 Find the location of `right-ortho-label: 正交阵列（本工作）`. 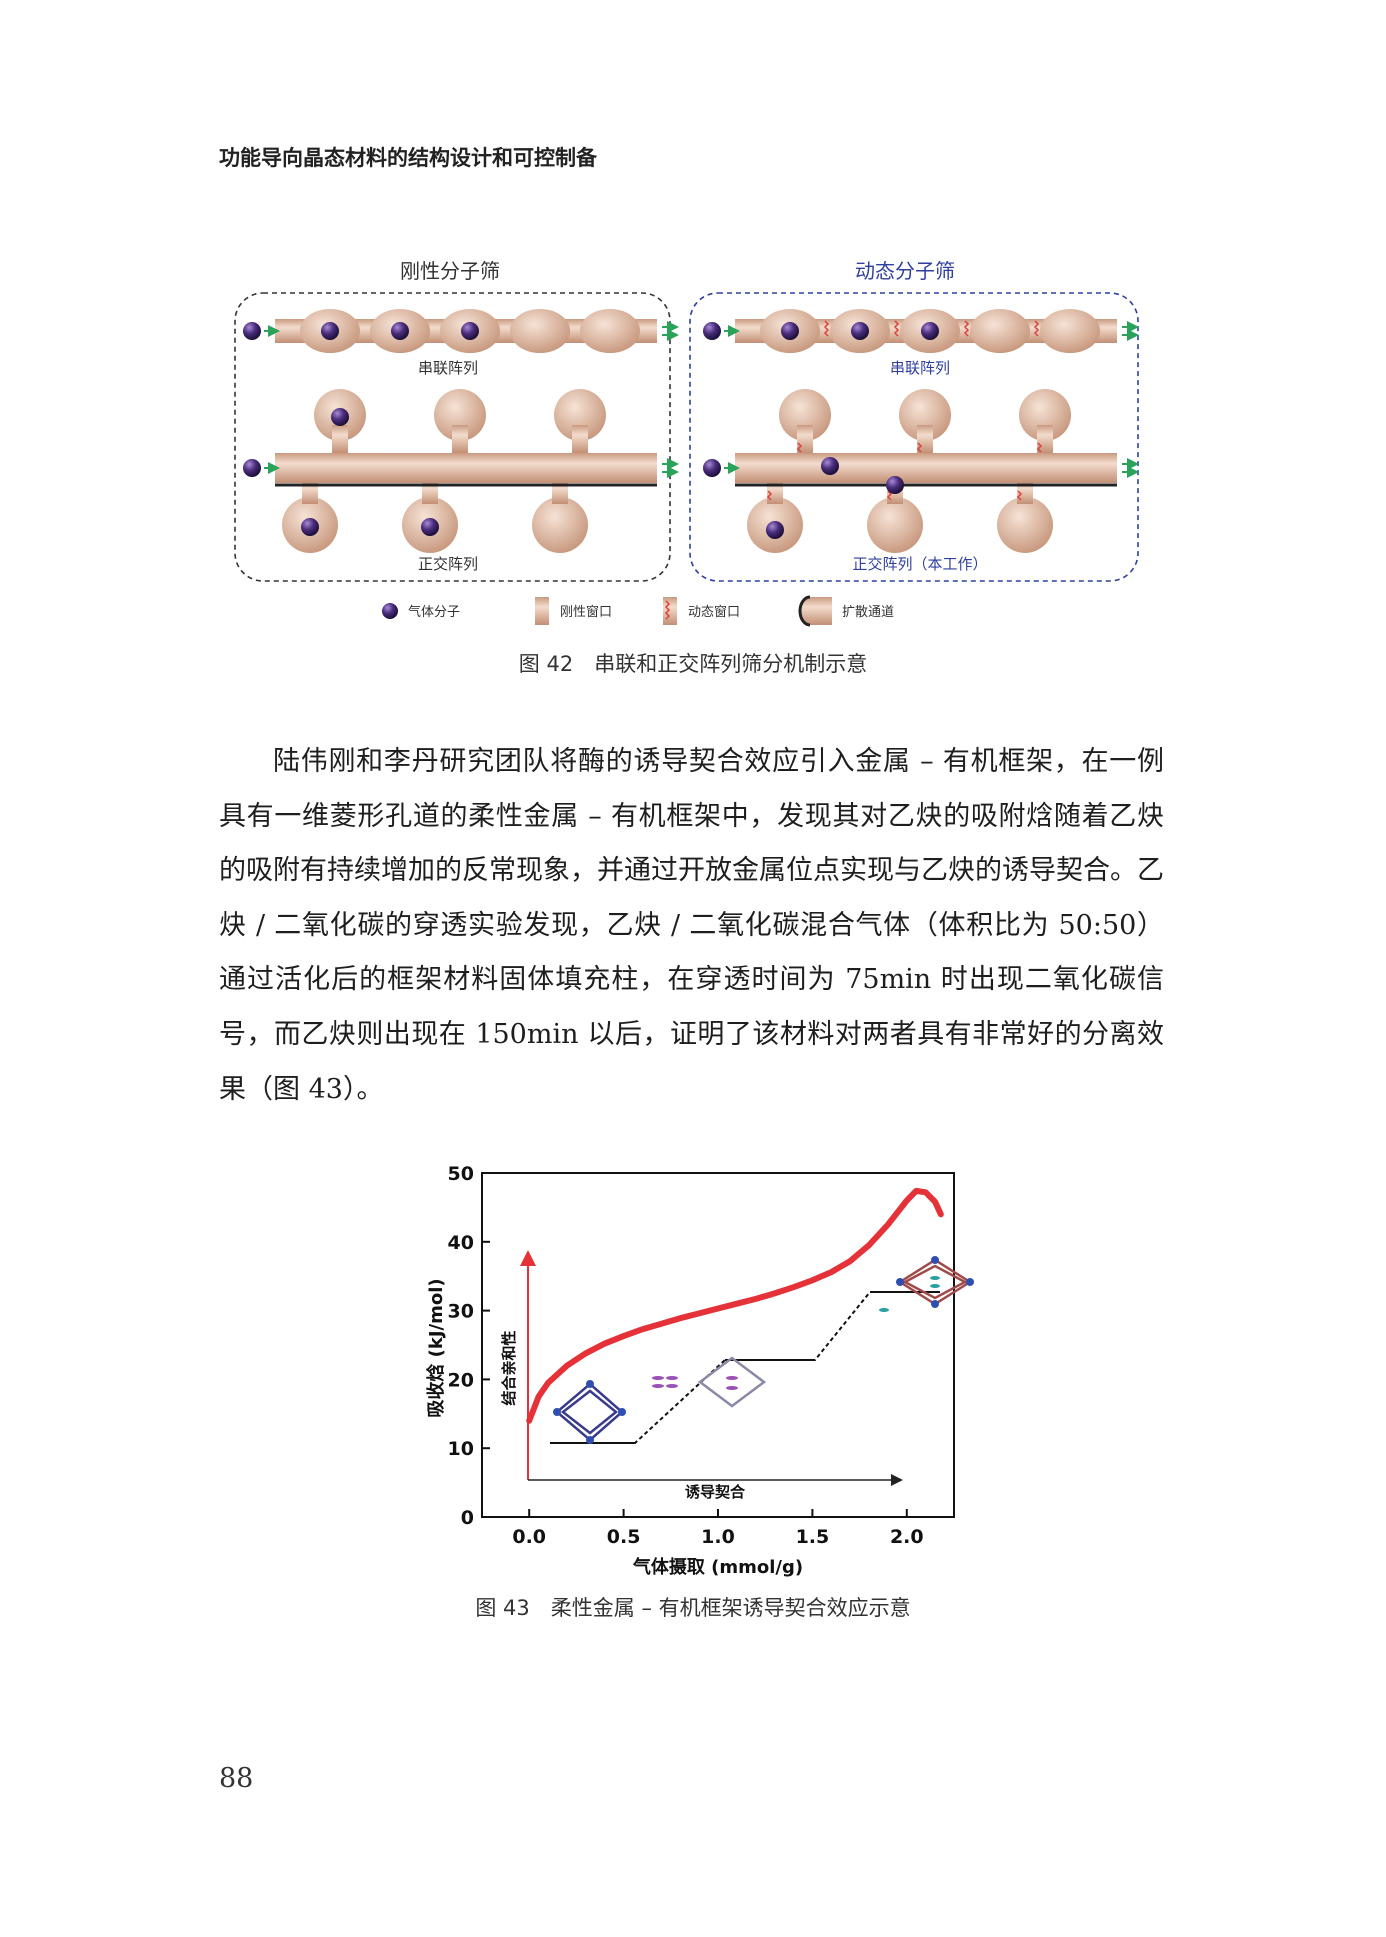

right-ortho-label: 正交阵列（本工作） is located at coordinates (919, 564).